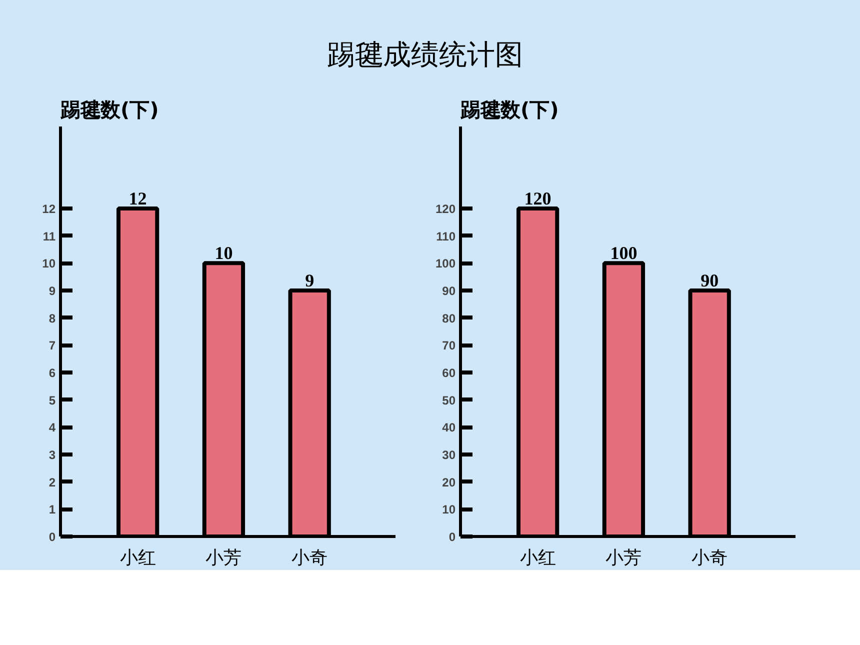 Image resolution: width=860 pixels, height=645 pixels. Describe the element at coordinates (449, 427) in the screenshot. I see `y-tick-label: 40` at that location.